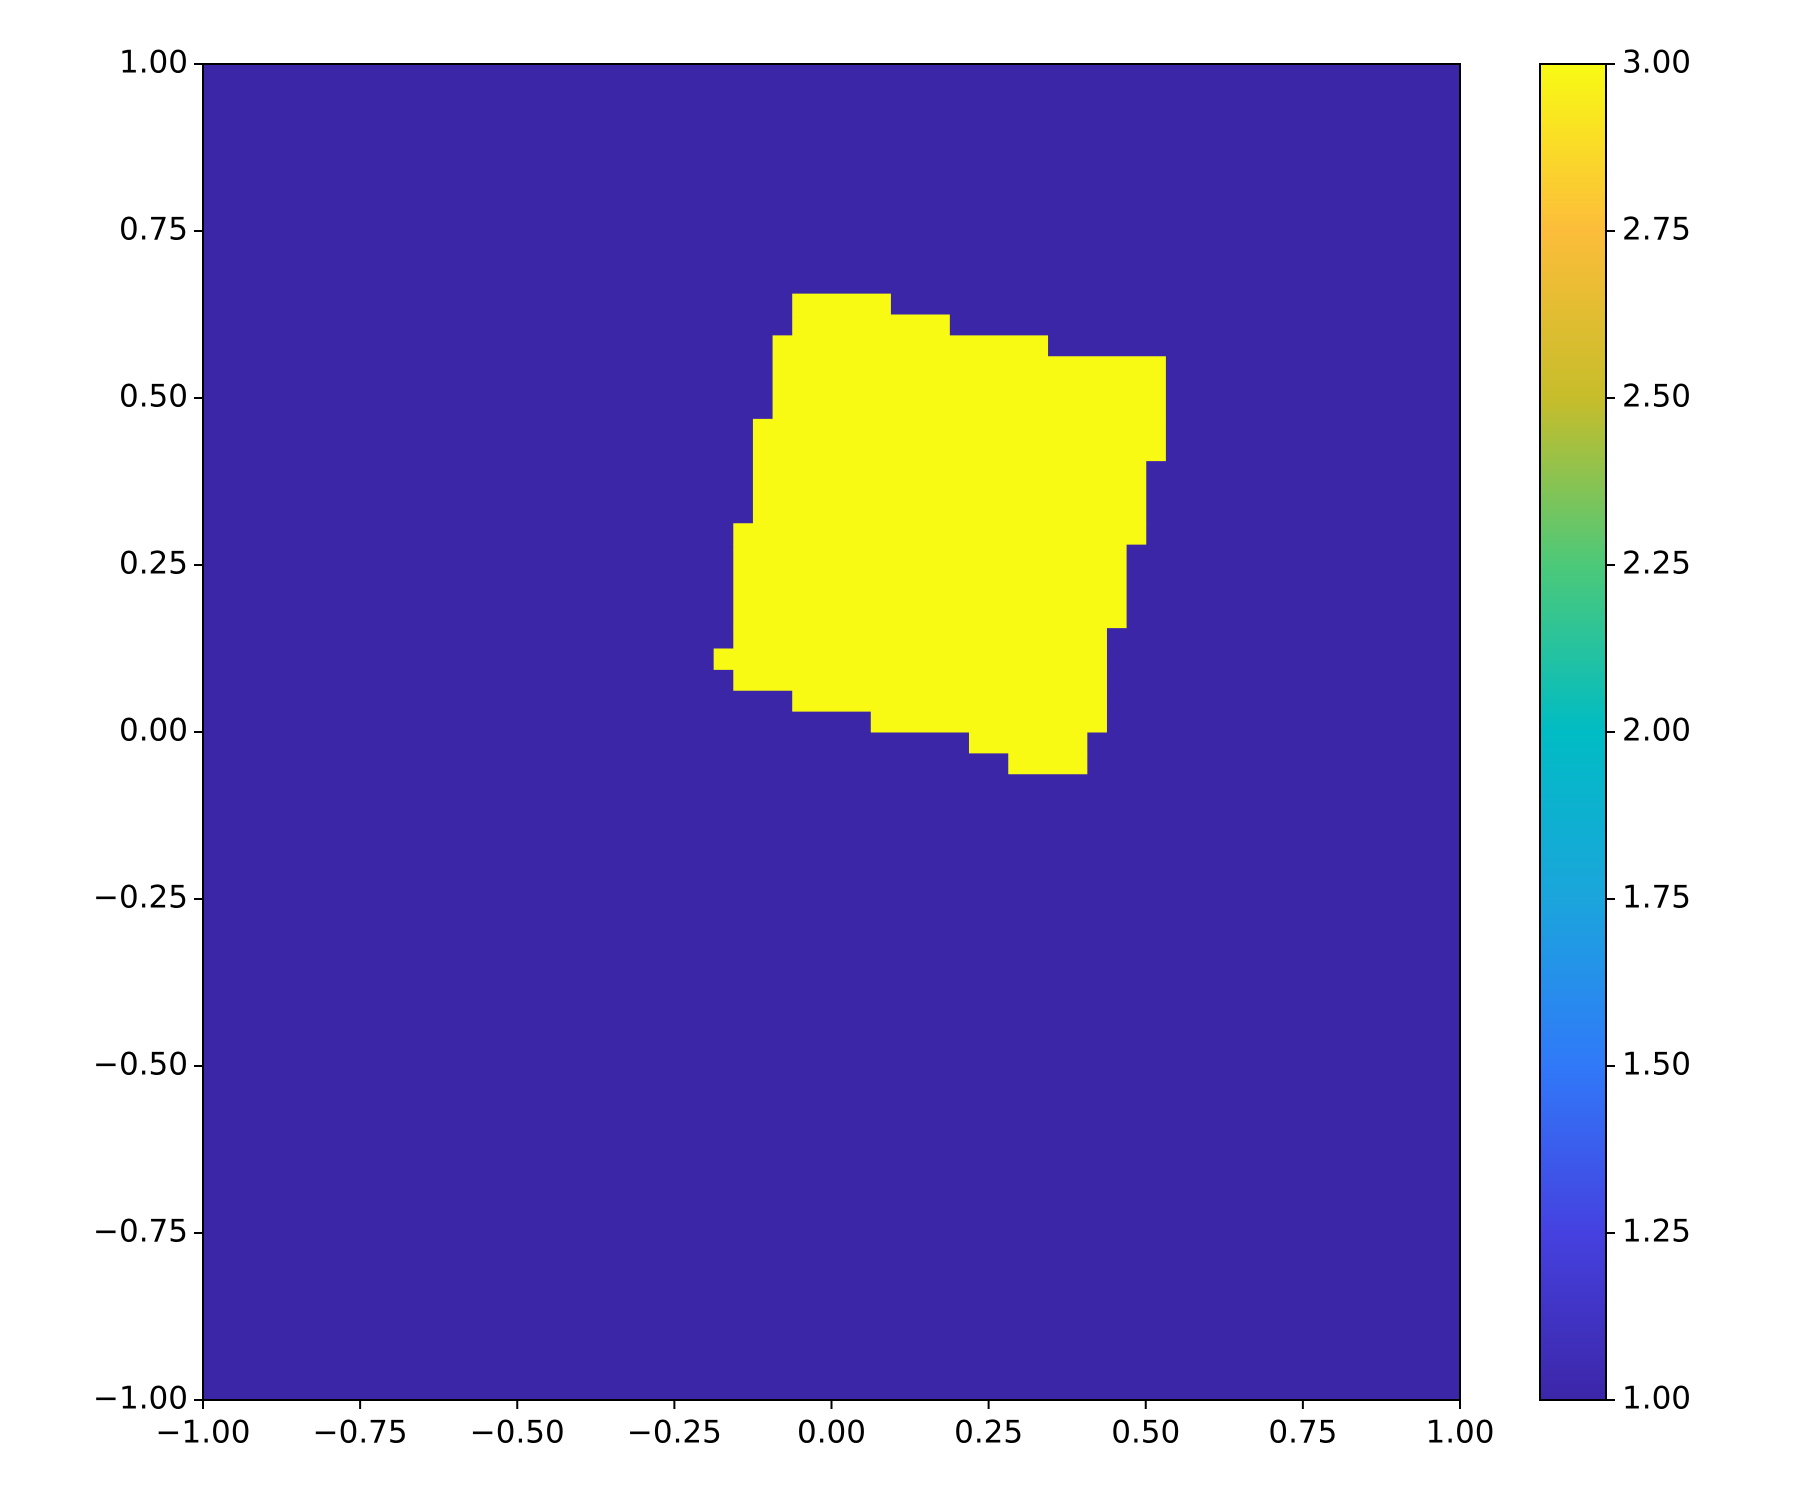 The width and height of the screenshot is (1800, 1500). Describe the element at coordinates (1302, 1433) in the screenshot. I see `x-tick-label: 0.75` at that location.